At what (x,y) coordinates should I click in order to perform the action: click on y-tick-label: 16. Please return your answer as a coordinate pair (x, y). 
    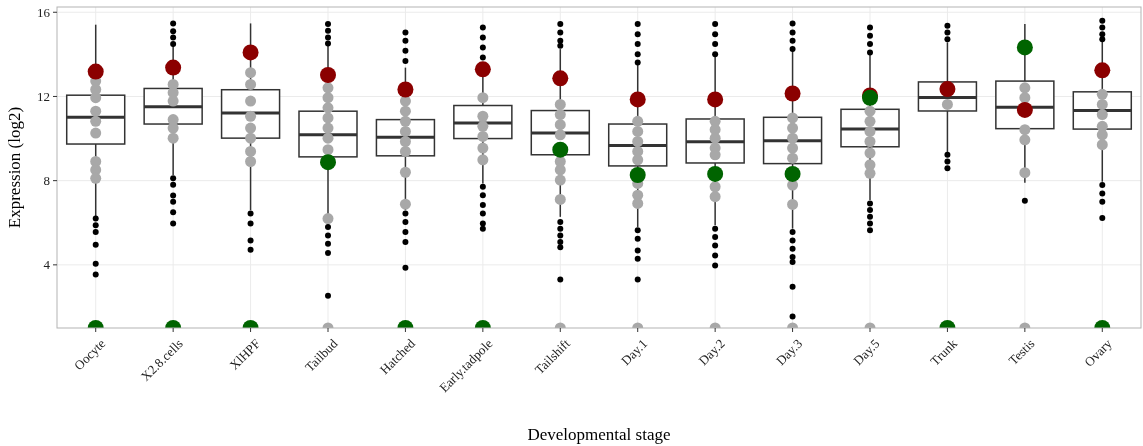
    Looking at the image, I should click on (44, 12).